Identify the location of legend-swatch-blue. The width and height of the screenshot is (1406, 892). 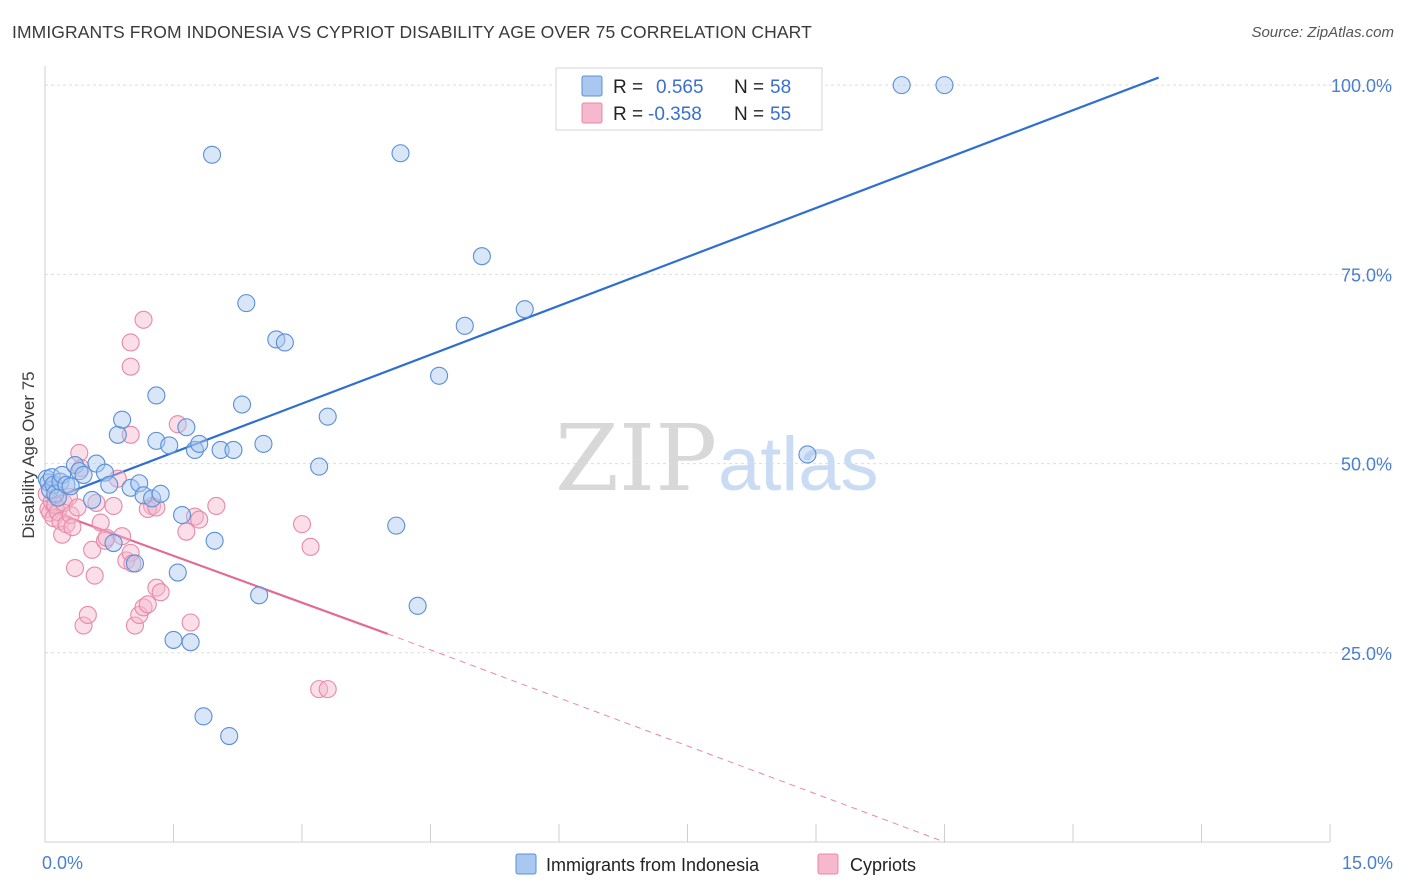
(592, 86).